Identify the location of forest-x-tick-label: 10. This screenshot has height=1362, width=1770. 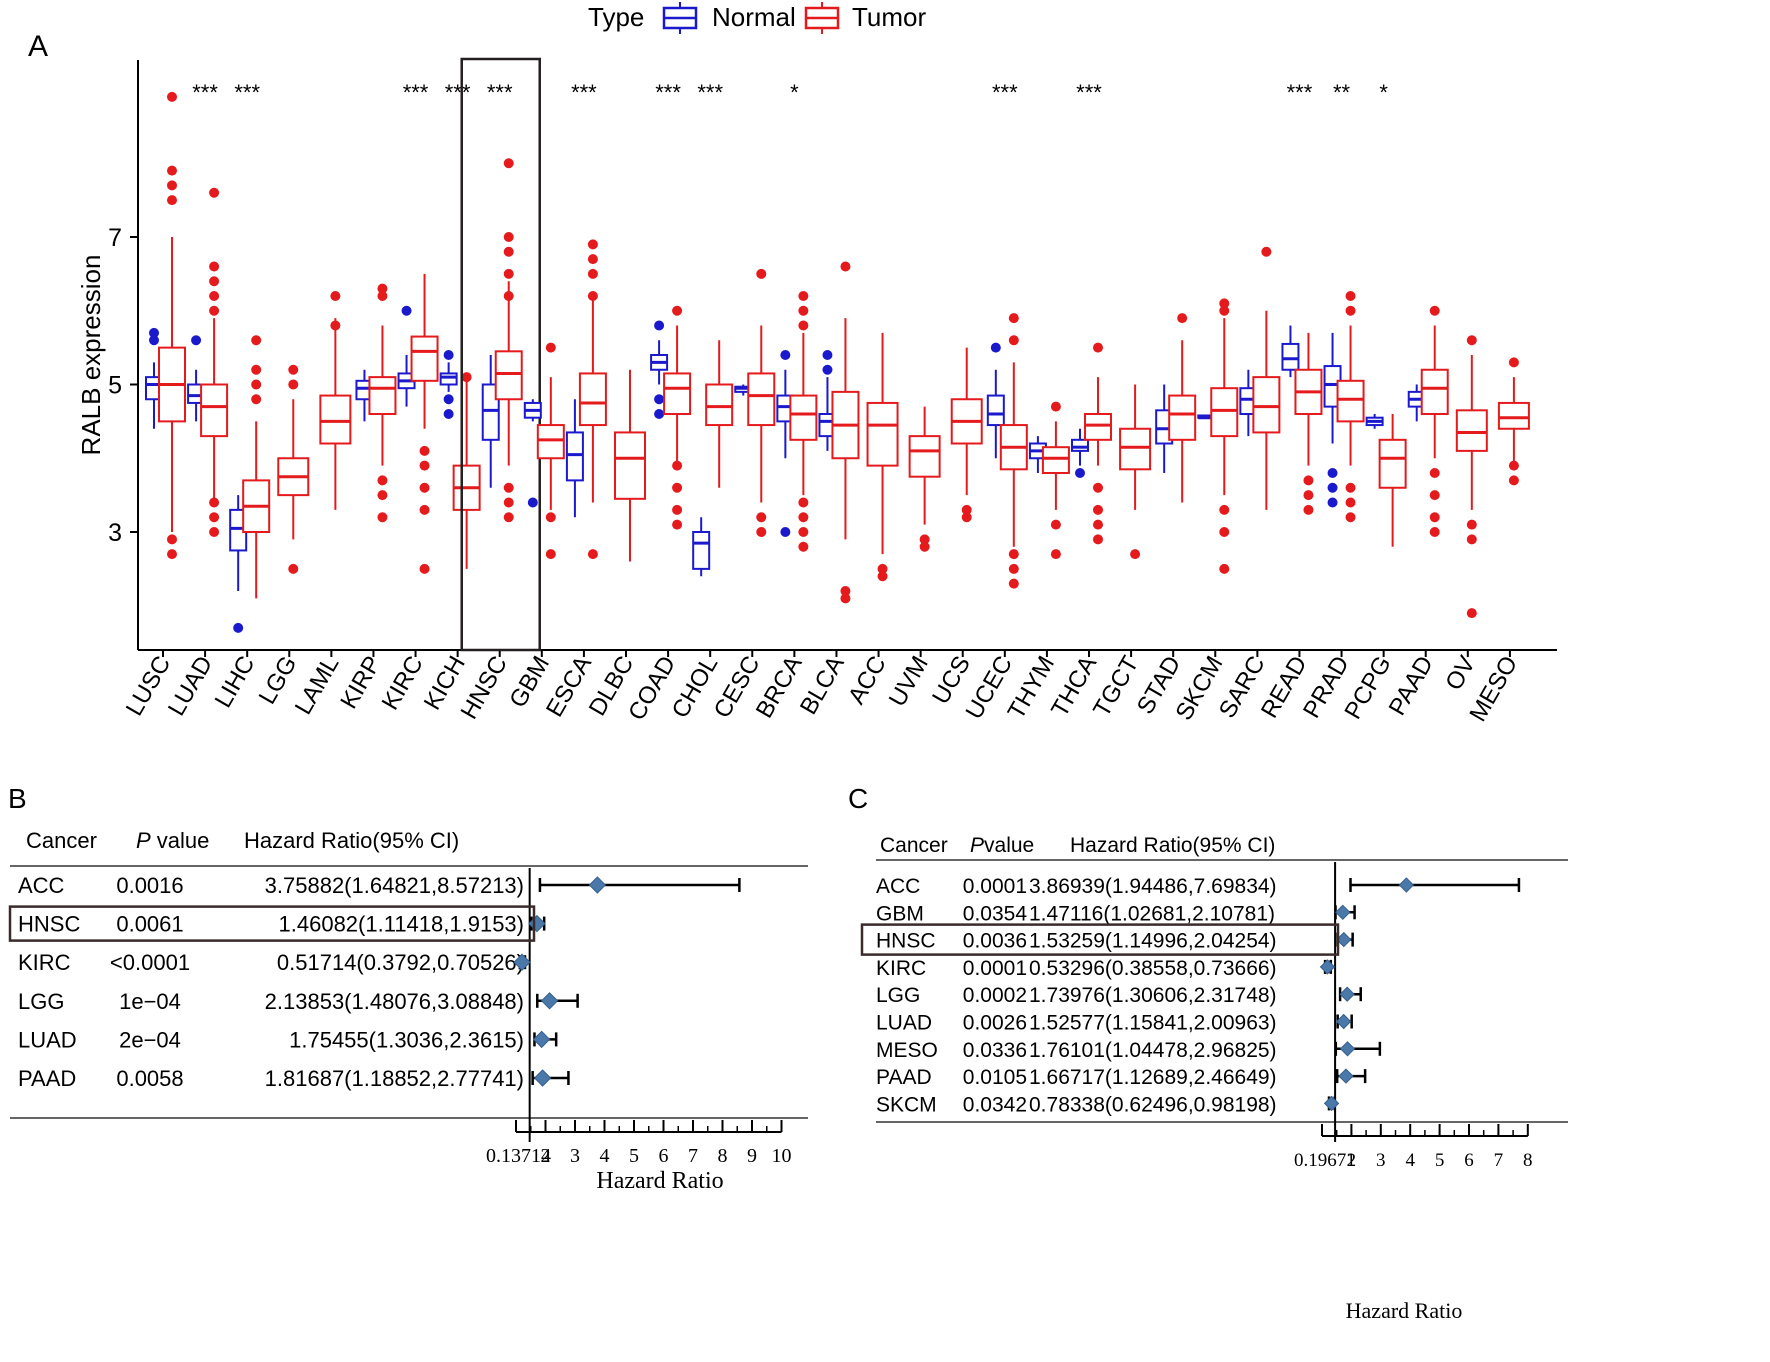
(782, 1156).